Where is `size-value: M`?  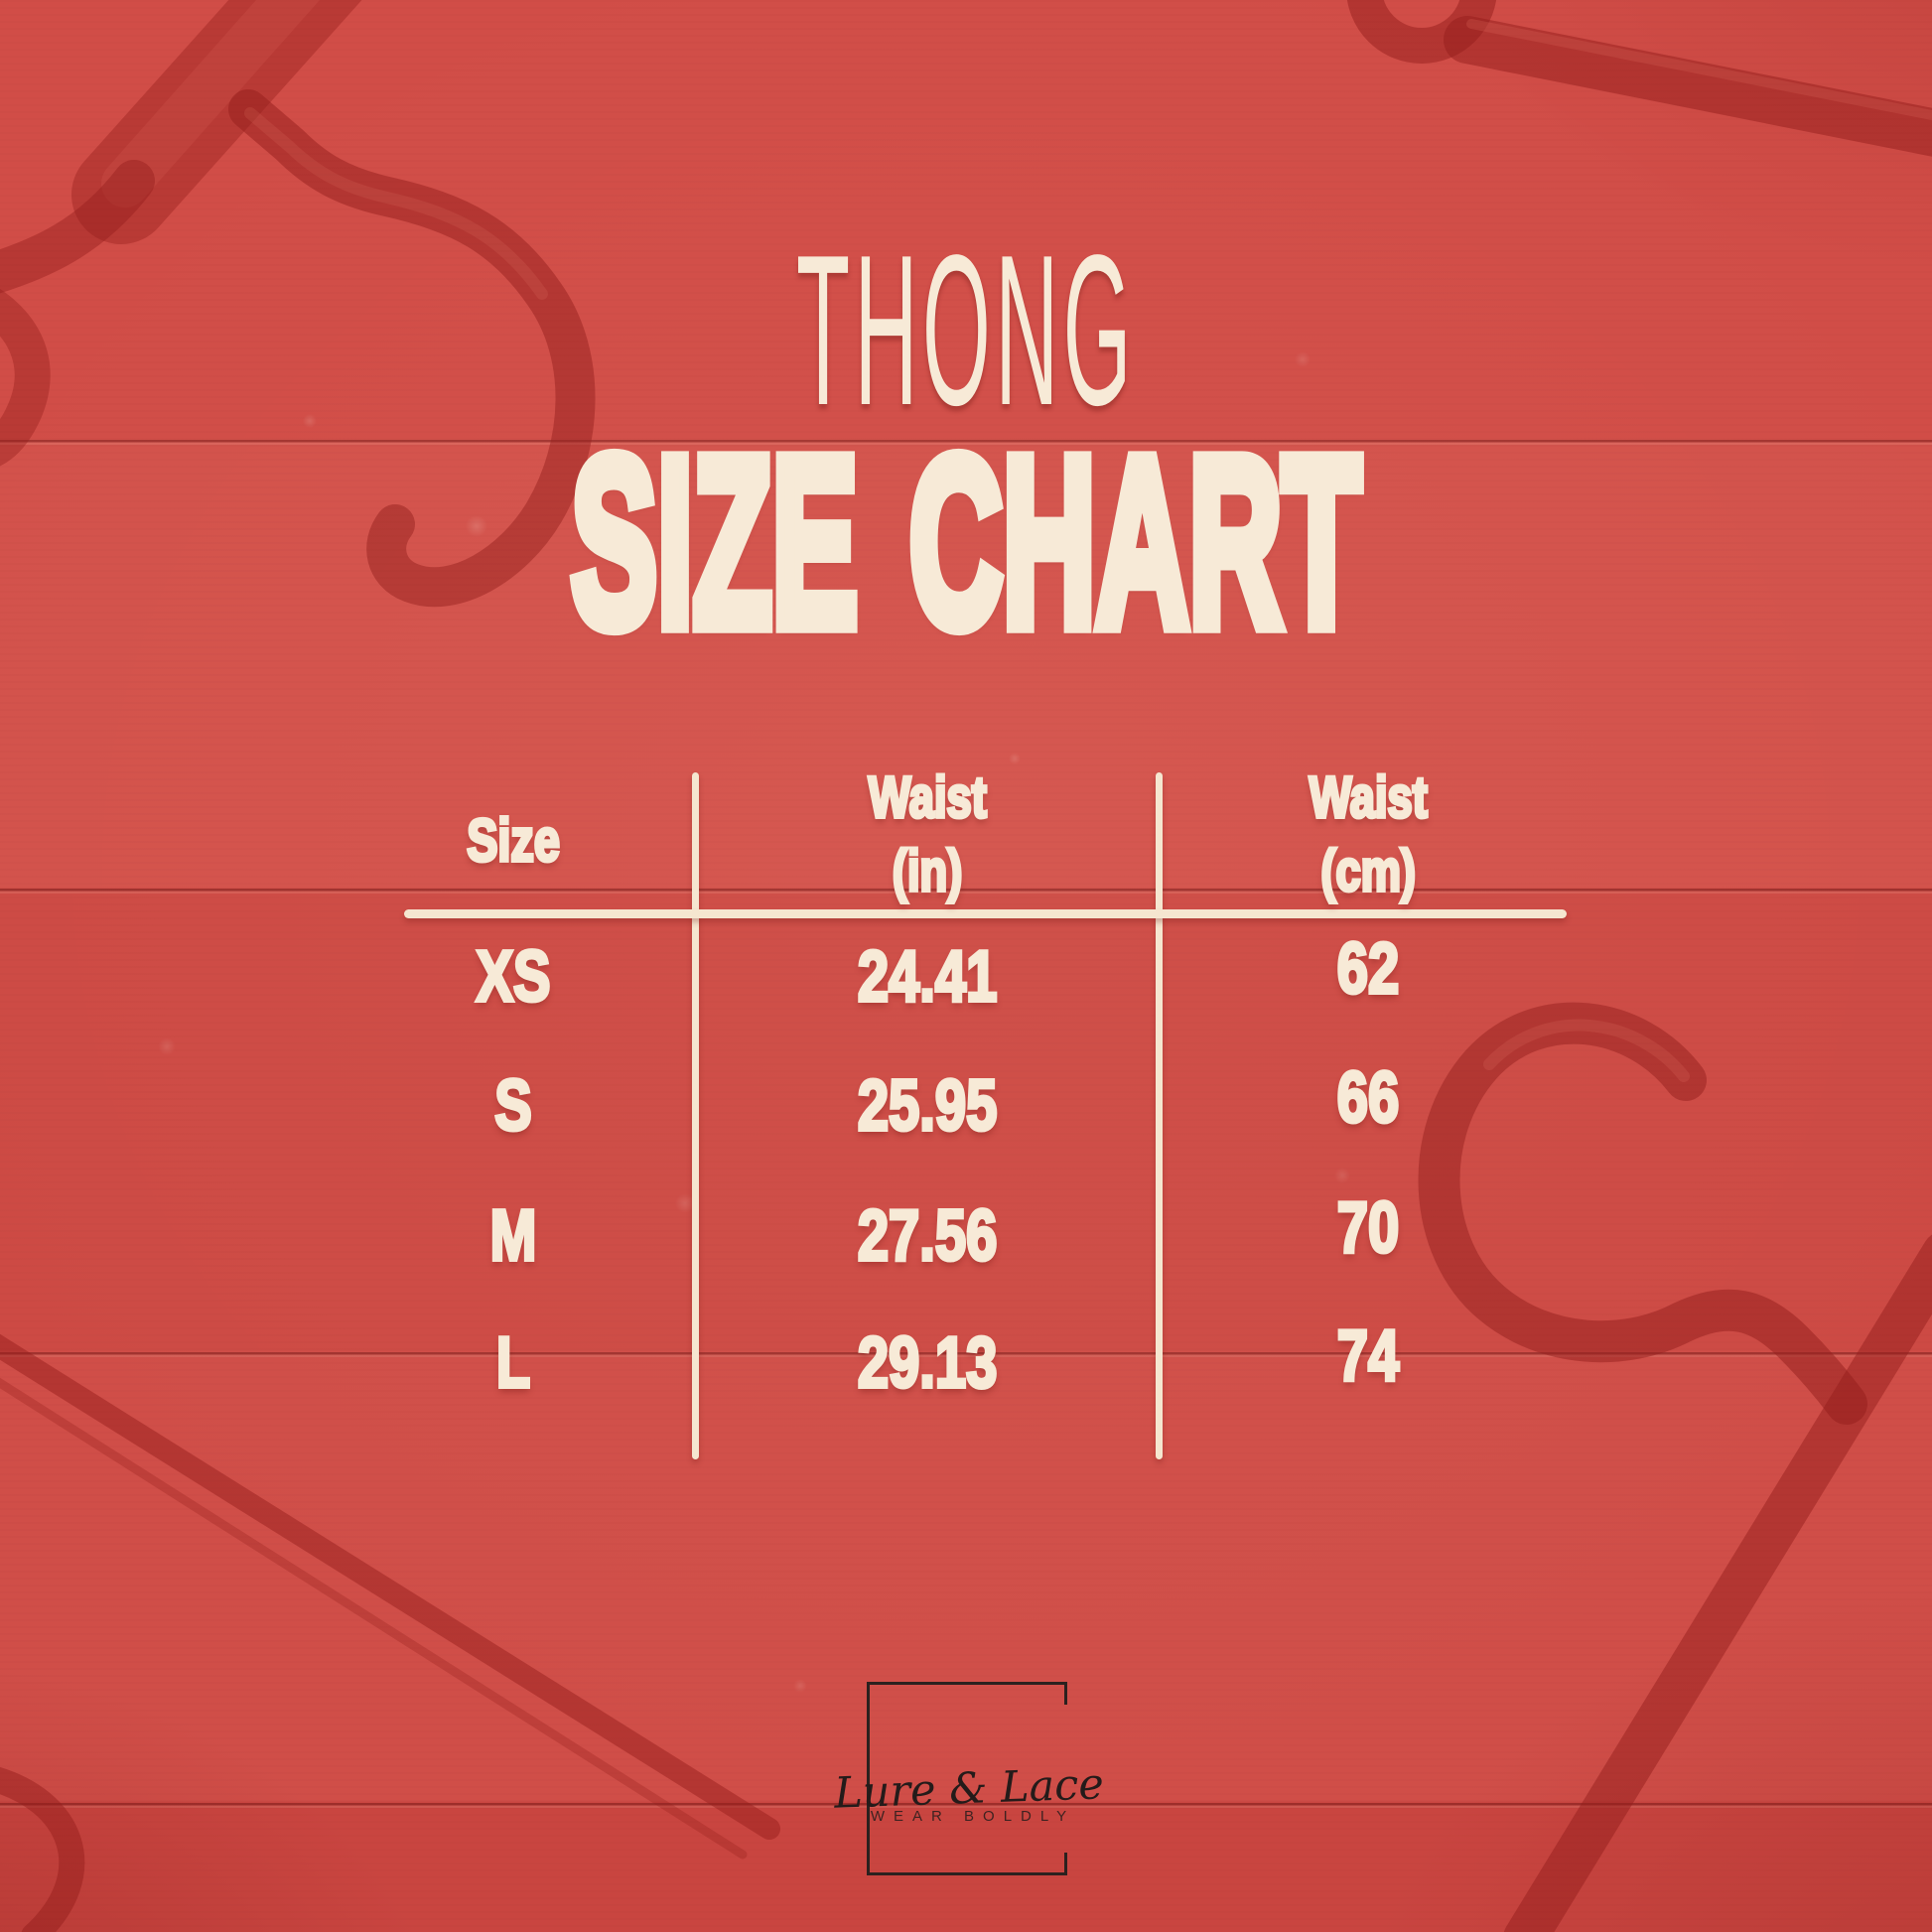 size-value: M is located at coordinates (513, 1236).